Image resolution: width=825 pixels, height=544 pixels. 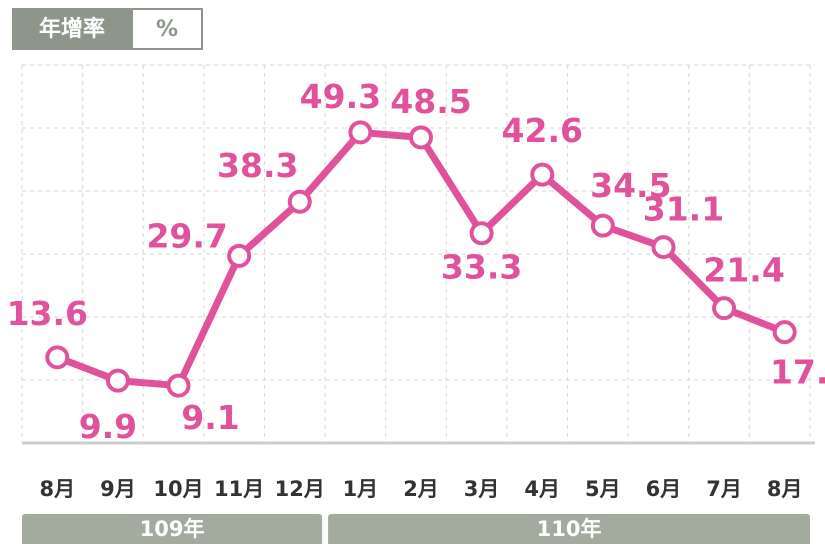 I want to click on unit-label: %, so click(x=167, y=29).